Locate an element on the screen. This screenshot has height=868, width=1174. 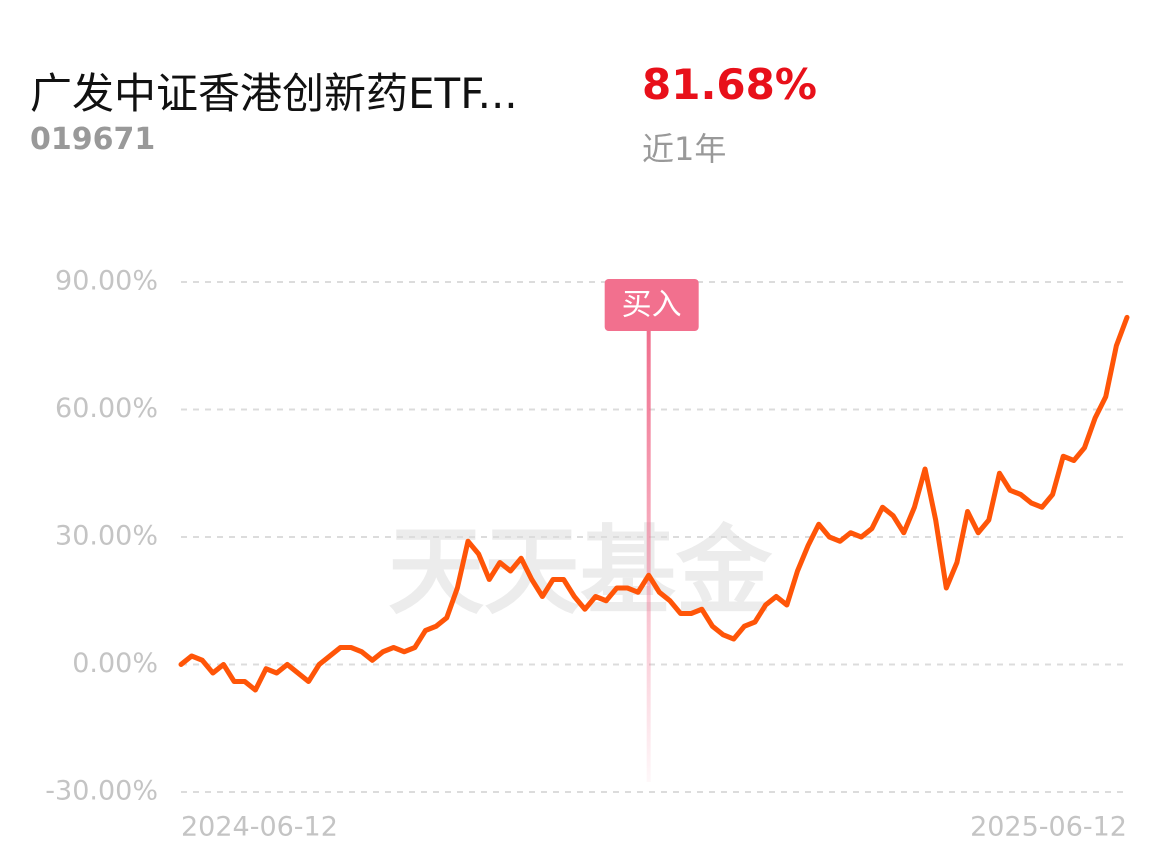
marker-box is located at coordinates (651, 305).